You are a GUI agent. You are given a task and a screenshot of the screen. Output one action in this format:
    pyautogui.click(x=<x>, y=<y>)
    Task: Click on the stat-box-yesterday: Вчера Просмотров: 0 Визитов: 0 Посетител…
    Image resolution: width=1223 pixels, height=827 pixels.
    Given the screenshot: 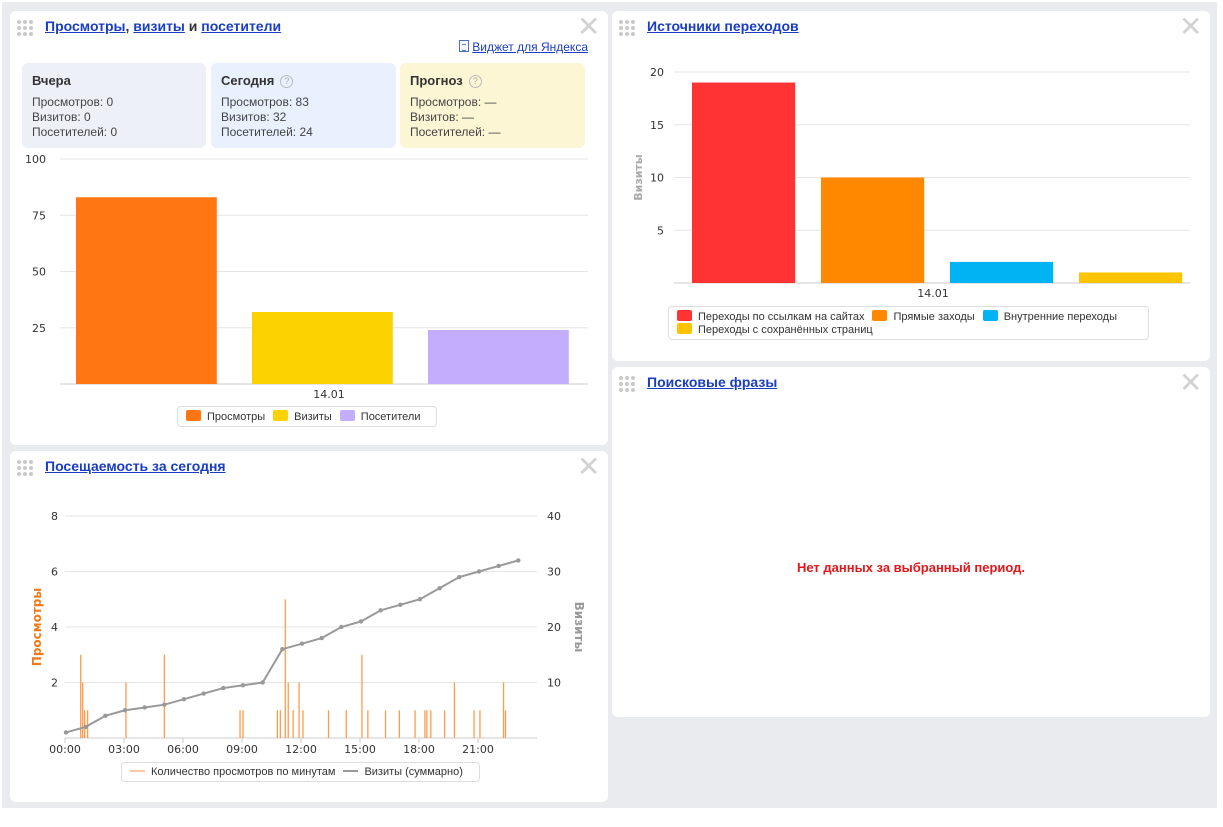 What is the action you would take?
    pyautogui.click(x=114, y=105)
    